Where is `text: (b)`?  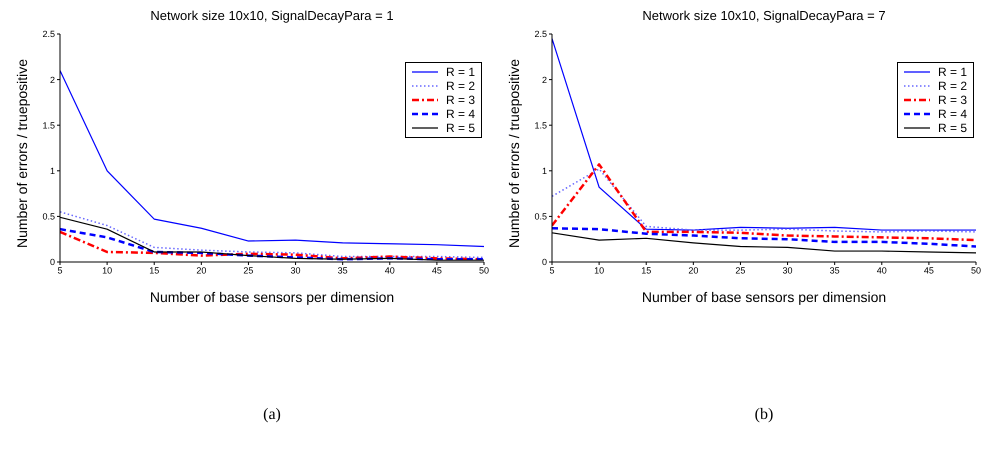
text: (b) is located at coordinates (764, 415).